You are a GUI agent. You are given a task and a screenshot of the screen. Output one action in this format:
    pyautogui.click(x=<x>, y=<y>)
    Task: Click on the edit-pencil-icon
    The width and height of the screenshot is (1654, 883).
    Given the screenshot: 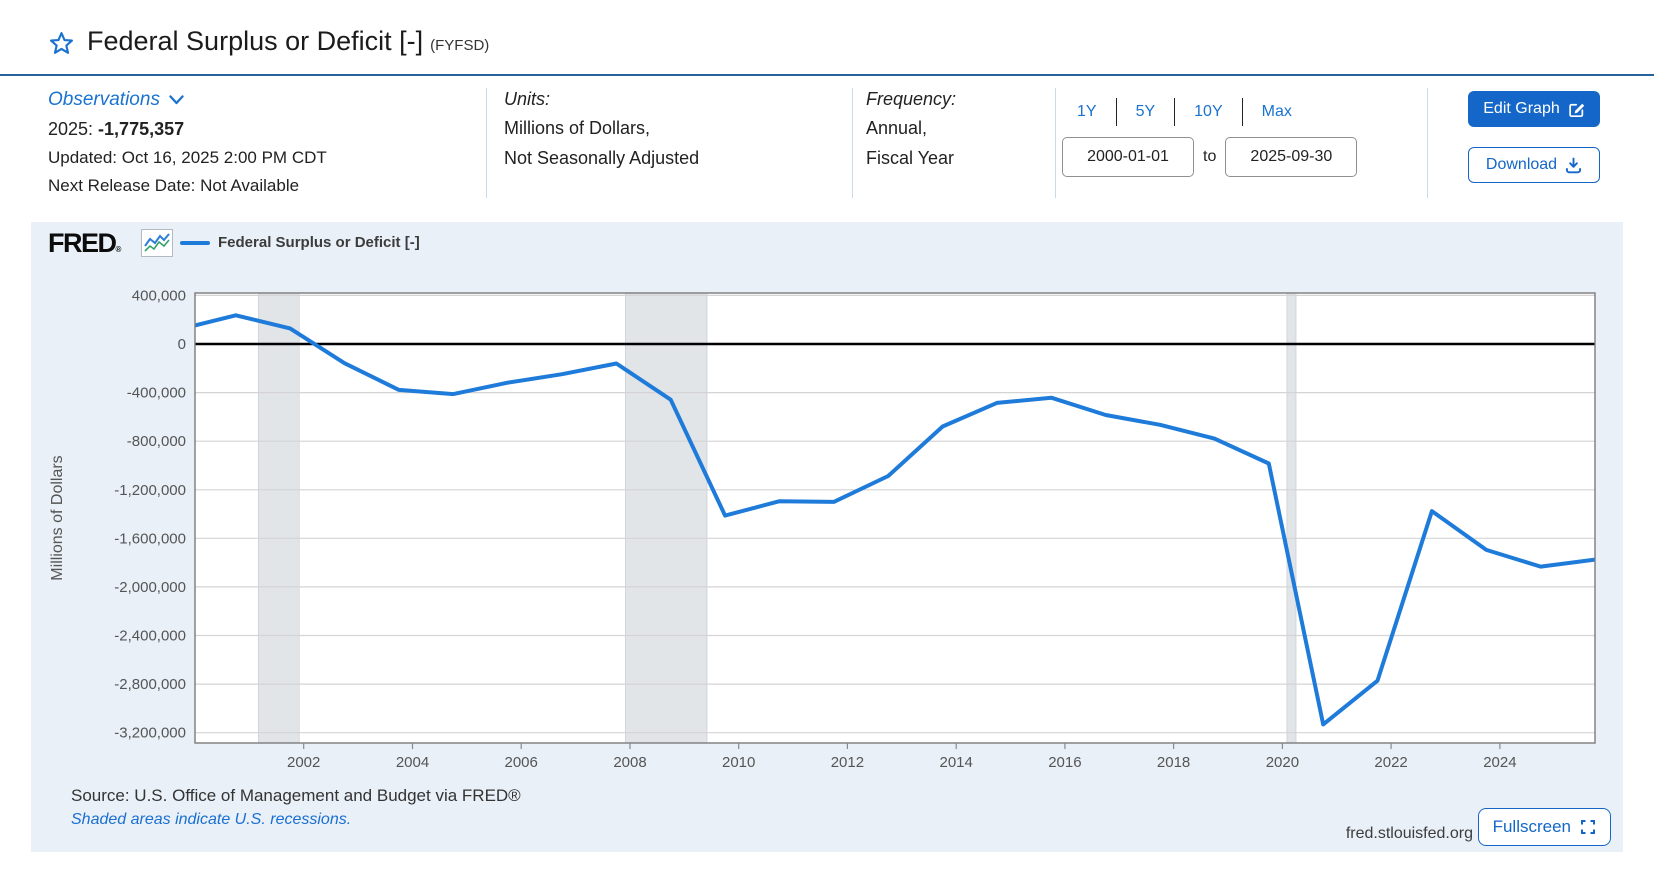 What is the action you would take?
    pyautogui.click(x=1576, y=110)
    